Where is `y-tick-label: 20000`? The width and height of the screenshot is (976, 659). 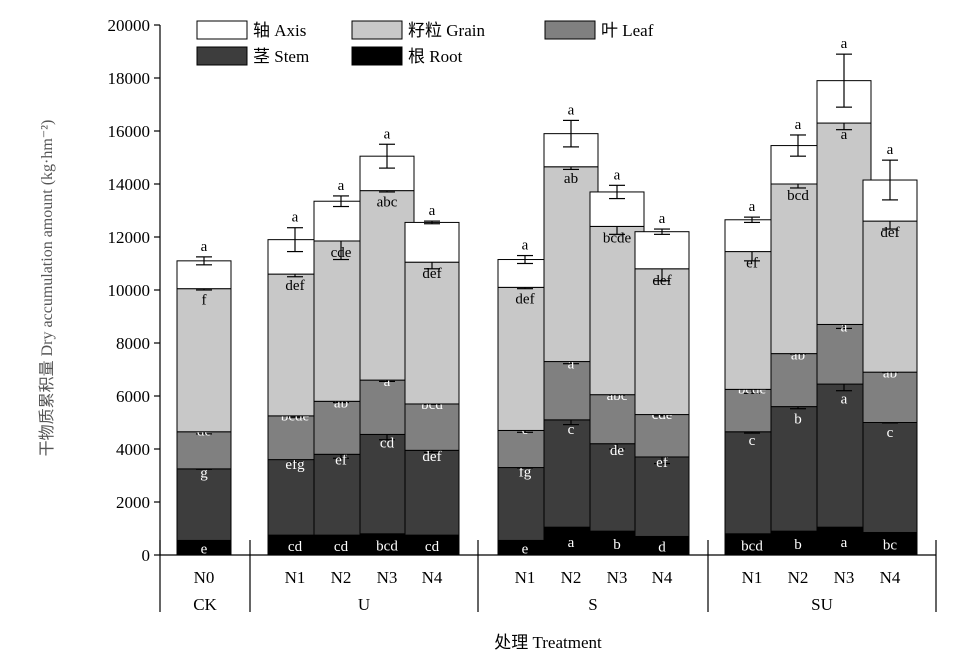
y-tick-label: 20000 is located at coordinates (129, 25).